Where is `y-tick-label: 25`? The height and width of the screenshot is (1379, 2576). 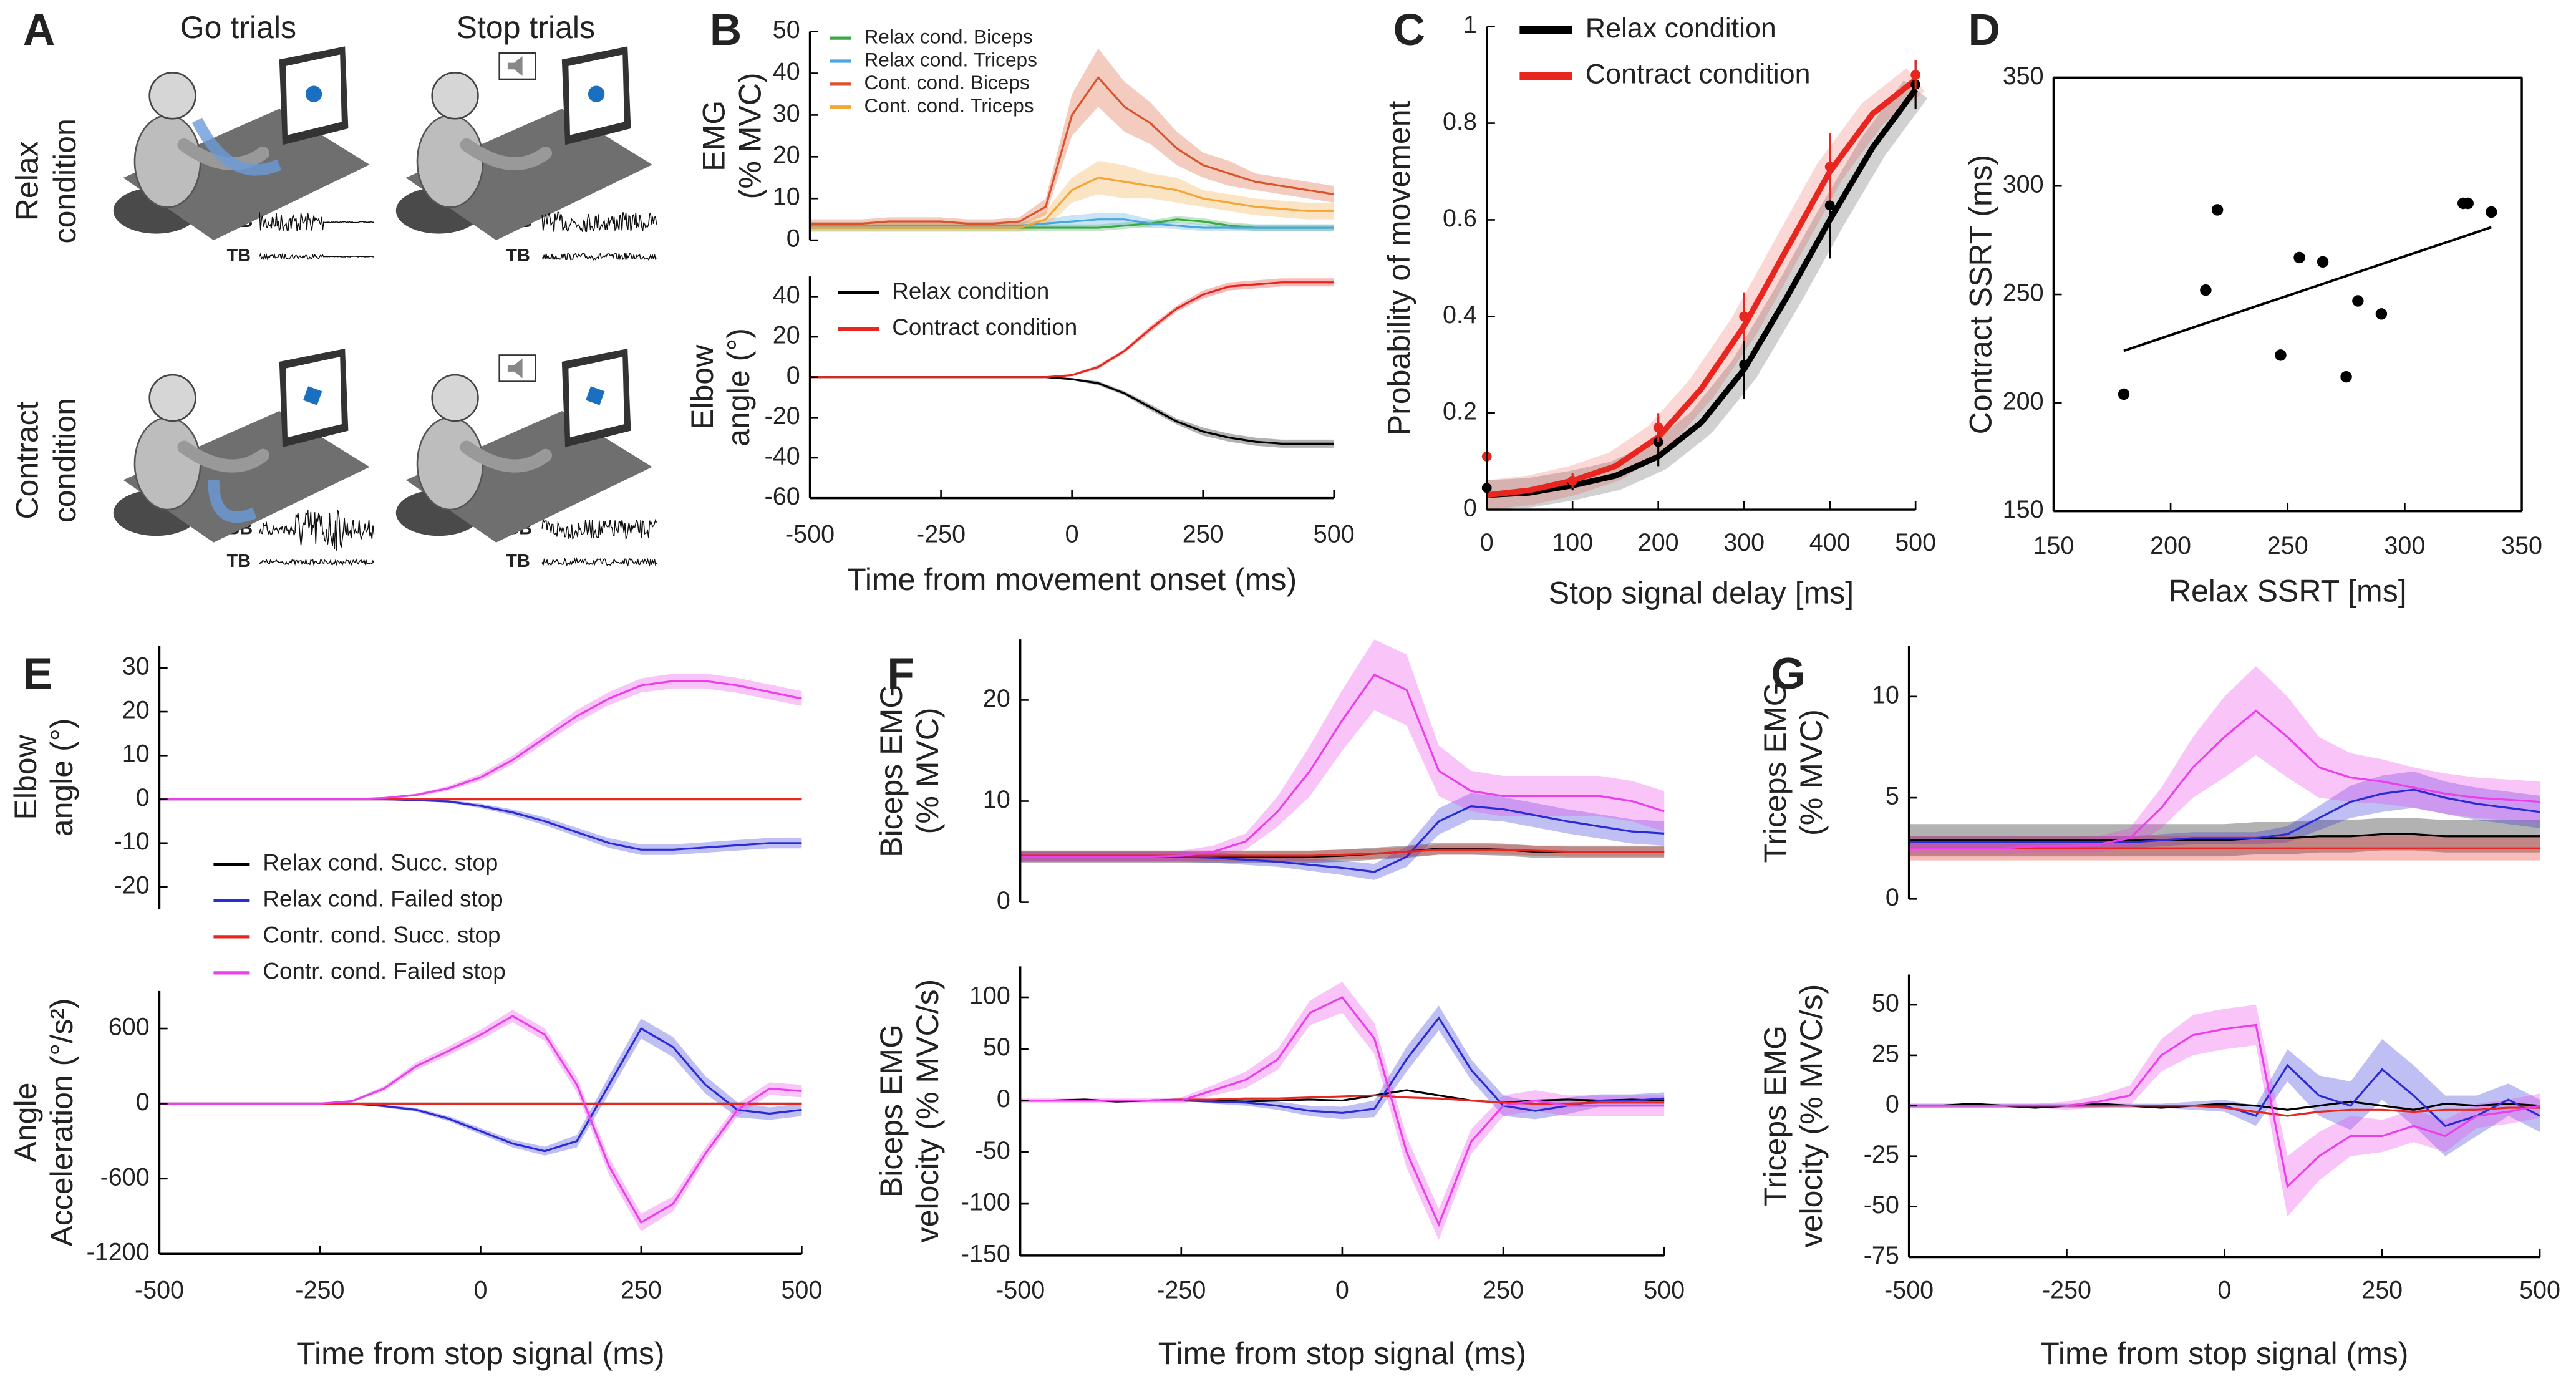 y-tick-label: 25 is located at coordinates (1885, 1053).